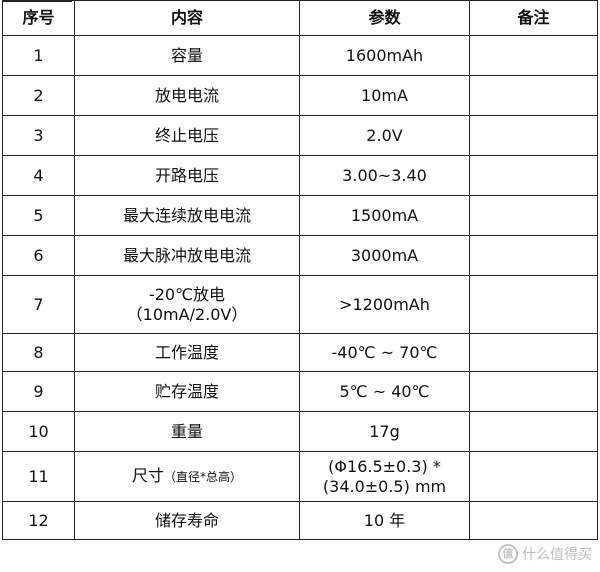 Image resolution: width=600 pixels, height=572 pixels. Describe the element at coordinates (38, 476) in the screenshot. I see `row-number: 11` at that location.